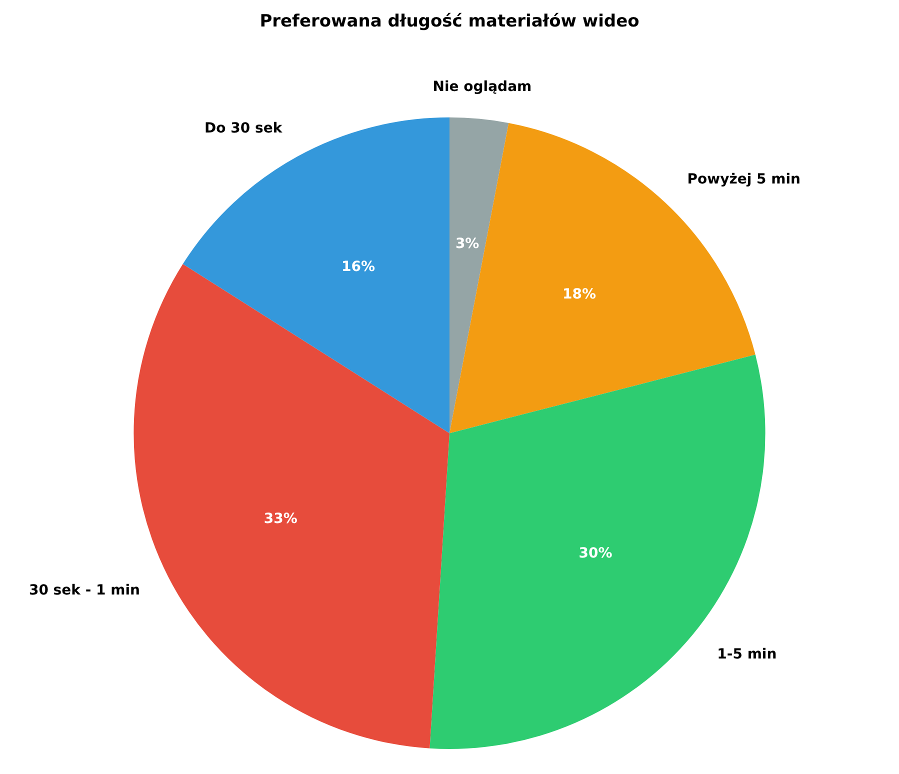 The height and width of the screenshot is (774, 899). Describe the element at coordinates (281, 518) in the screenshot. I see `data-label: 33%` at that location.